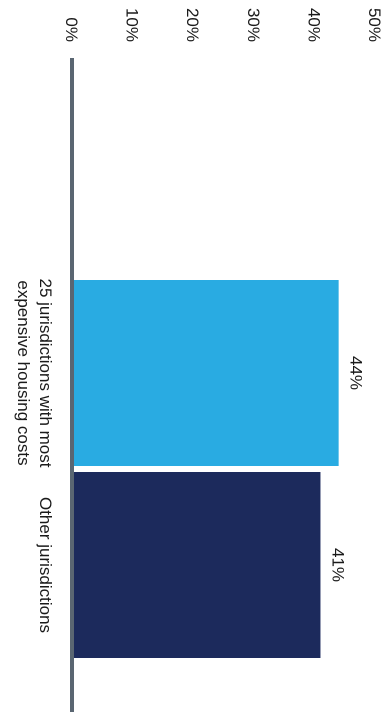 The width and height of the screenshot is (387, 719). What do you see at coordinates (192, 25) in the screenshot?
I see `y-tick-label: 20%` at bounding box center [192, 25].